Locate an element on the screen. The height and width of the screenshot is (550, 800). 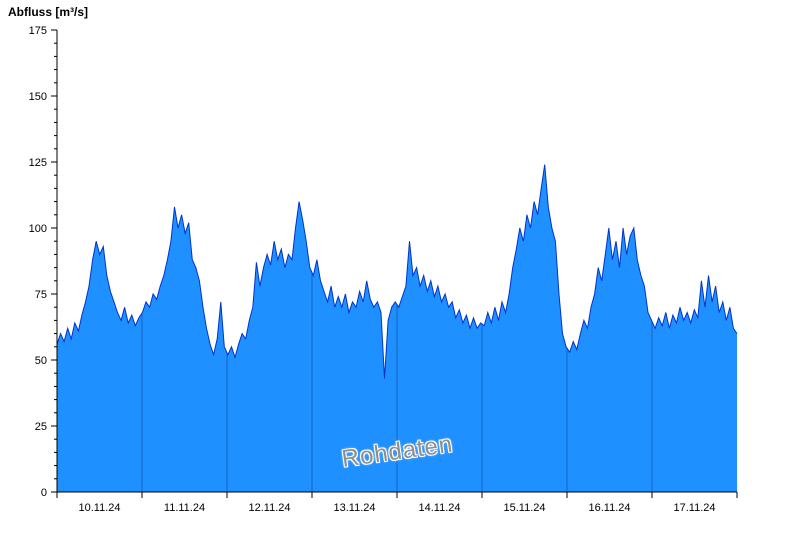
x-tick-label: 16.11.24 is located at coordinates (609, 508).